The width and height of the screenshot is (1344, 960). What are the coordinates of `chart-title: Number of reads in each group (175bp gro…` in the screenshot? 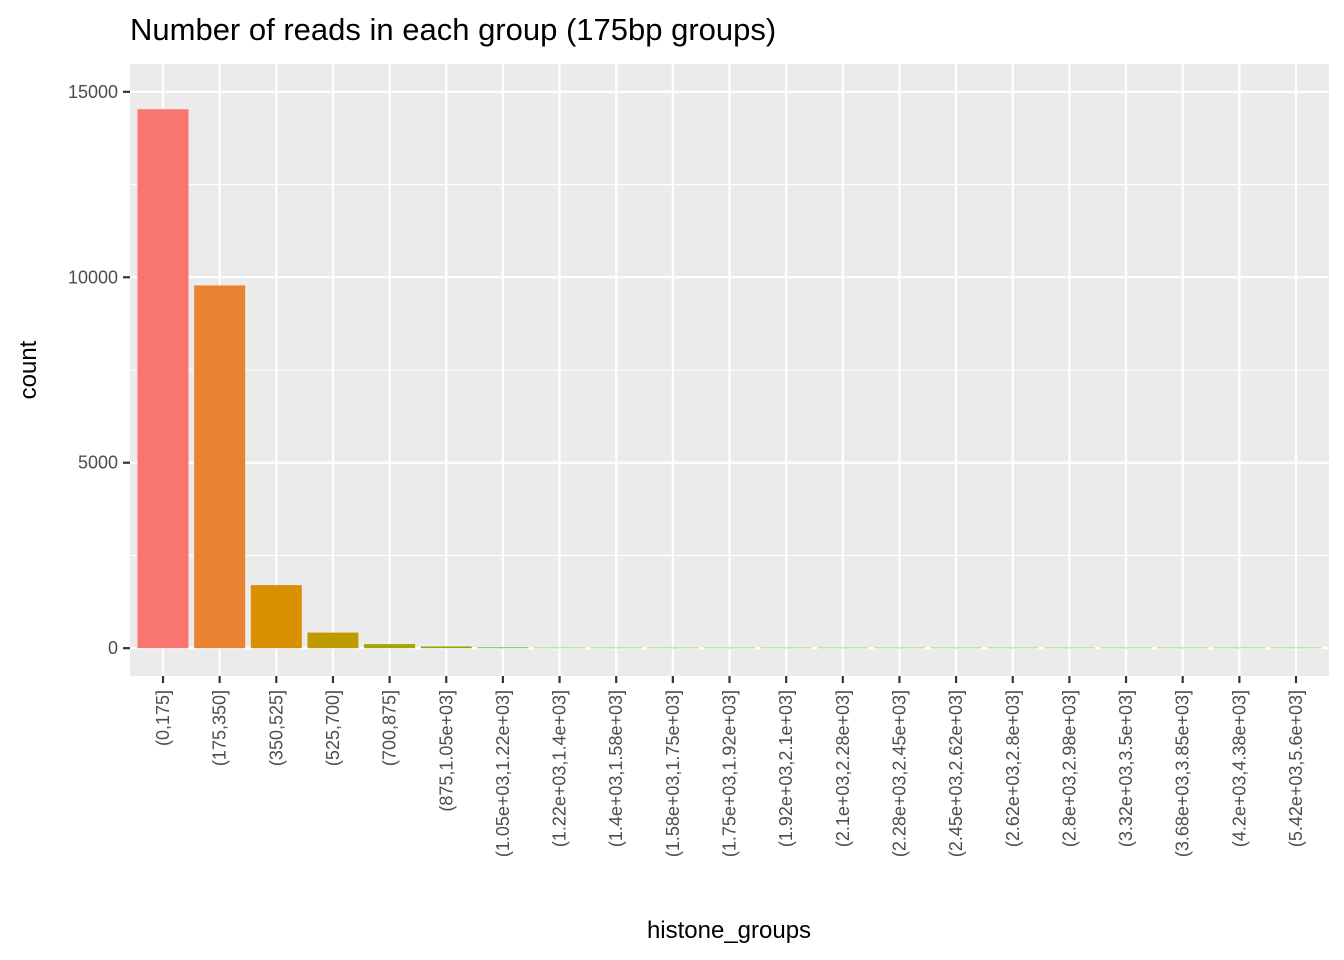 It's located at (453, 29).